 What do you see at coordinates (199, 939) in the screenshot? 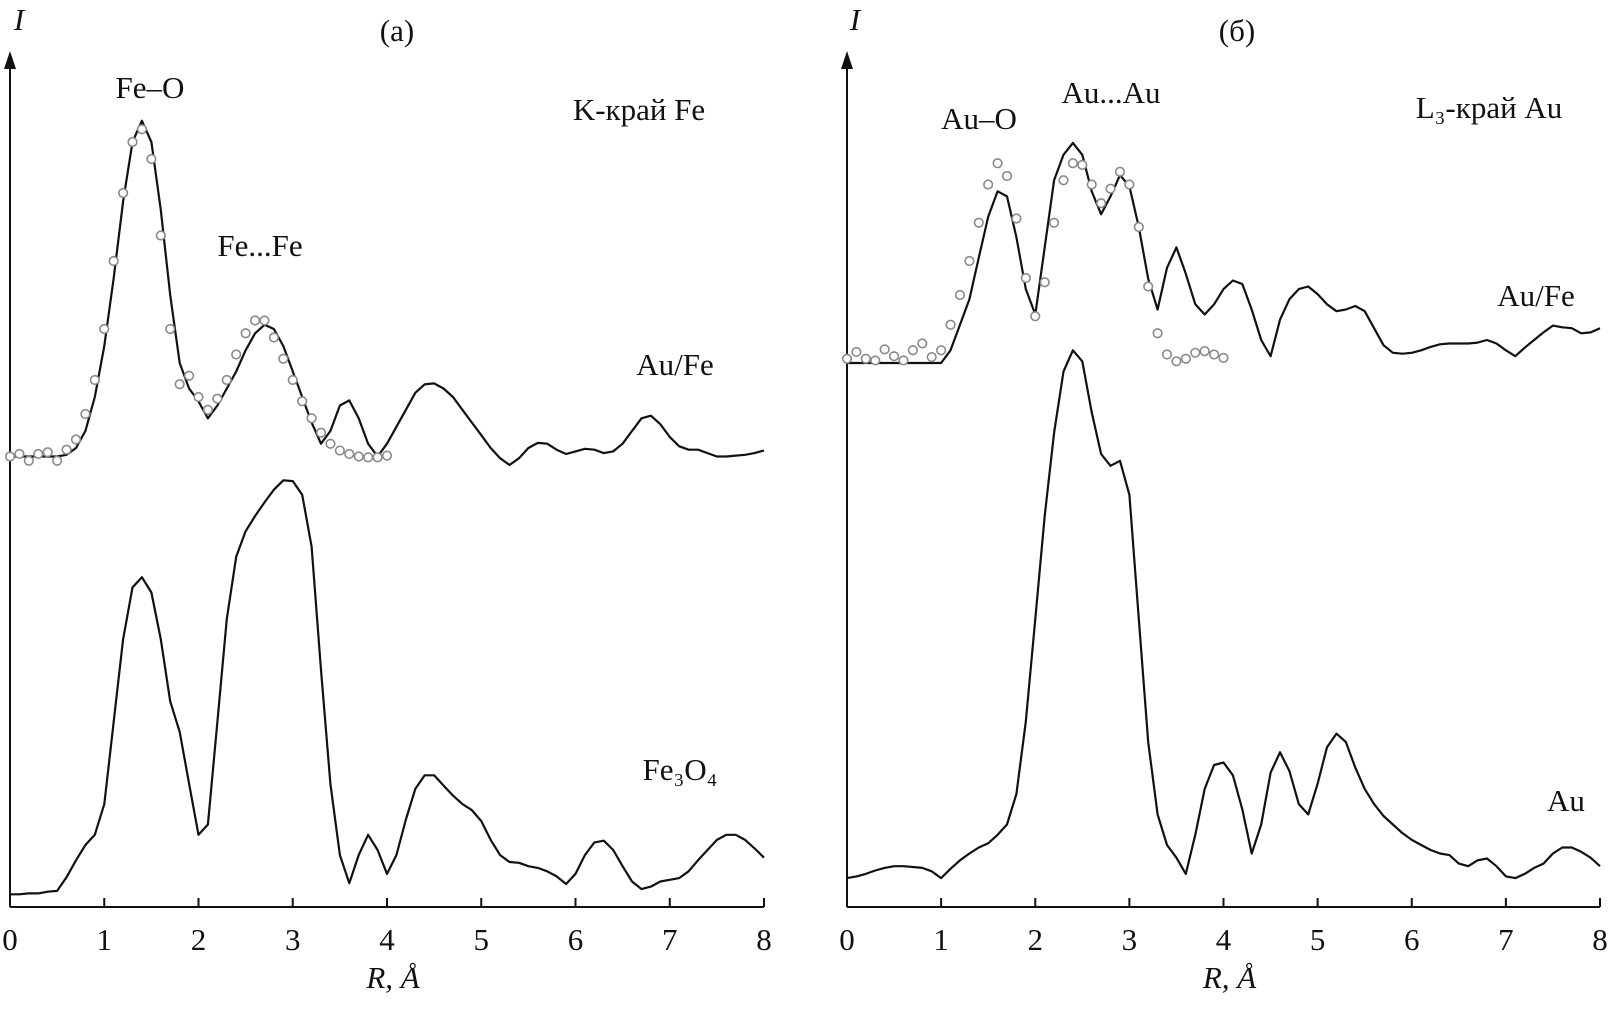
I see `x-tick-label: 2` at bounding box center [199, 939].